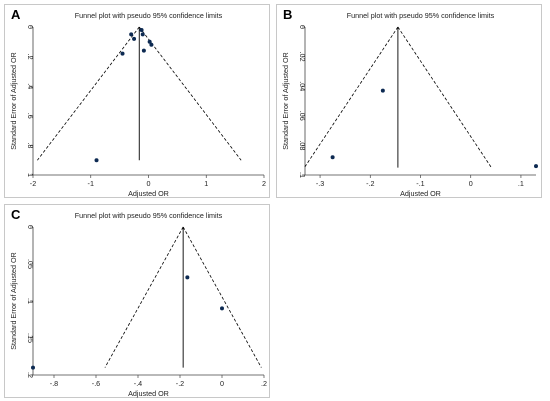  Describe the element at coordinates (302, 27) in the screenshot. I see `y-tick-label-b: 0` at that location.